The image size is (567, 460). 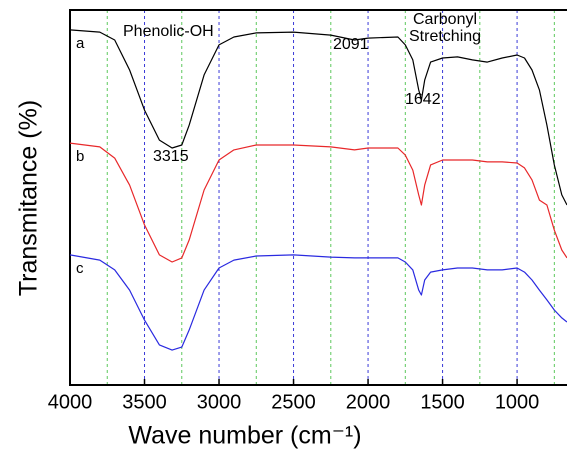 I want to click on x-tick-label: 2500, so click(x=293, y=402).